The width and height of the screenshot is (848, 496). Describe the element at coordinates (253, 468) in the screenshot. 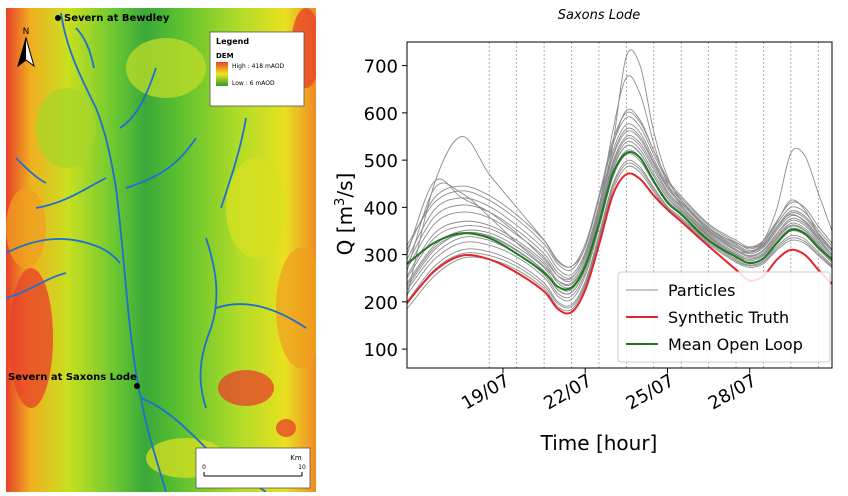

I see `scale-bar: Km 0 10` at that location.